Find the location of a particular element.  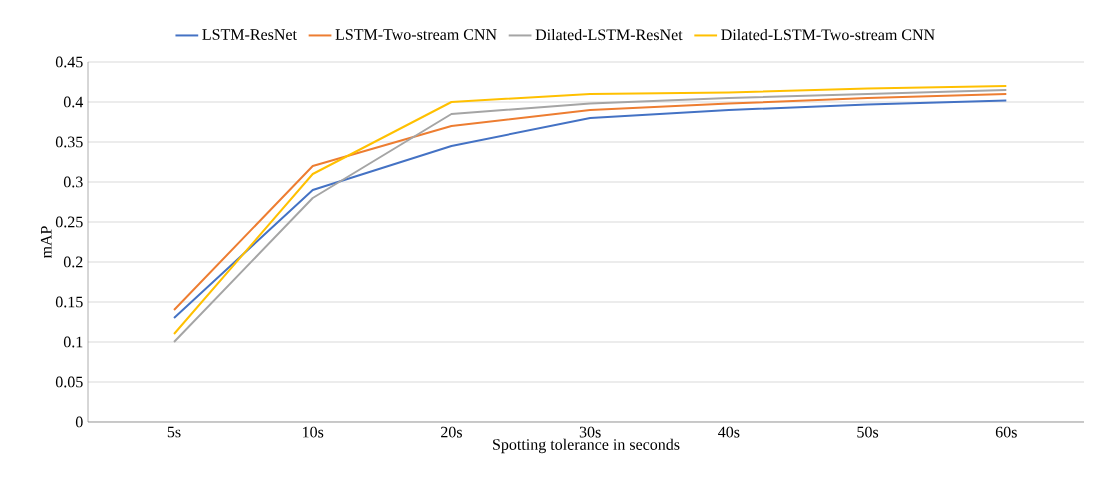

legend-label: Dilated-LSTM-ResNet is located at coordinates (609, 34).